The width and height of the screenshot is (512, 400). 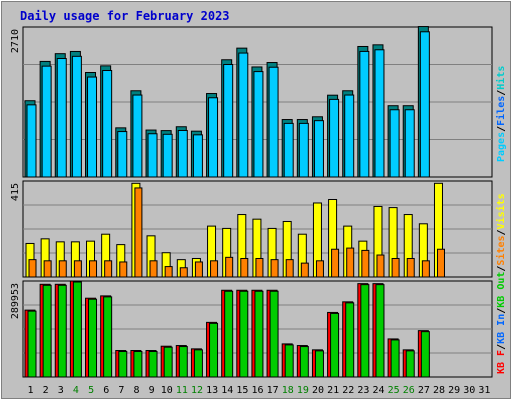 What do you see at coordinates (348, 390) in the screenshot?
I see `x-tick-label: 22` at bounding box center [348, 390].